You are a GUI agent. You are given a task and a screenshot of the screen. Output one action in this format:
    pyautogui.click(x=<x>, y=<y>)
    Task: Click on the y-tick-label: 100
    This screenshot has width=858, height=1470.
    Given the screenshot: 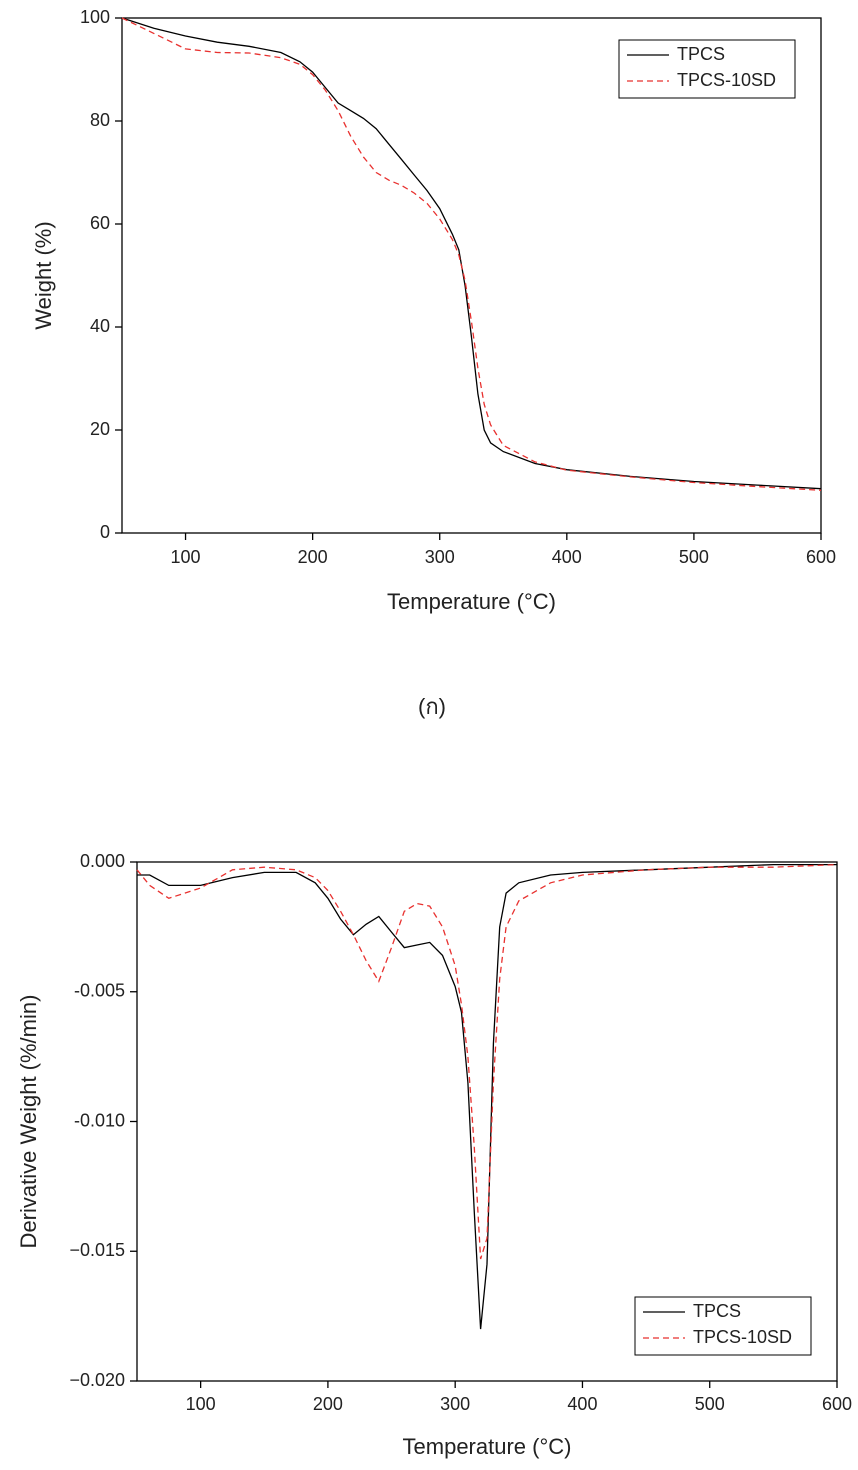 What is the action you would take?
    pyautogui.click(x=95, y=17)
    